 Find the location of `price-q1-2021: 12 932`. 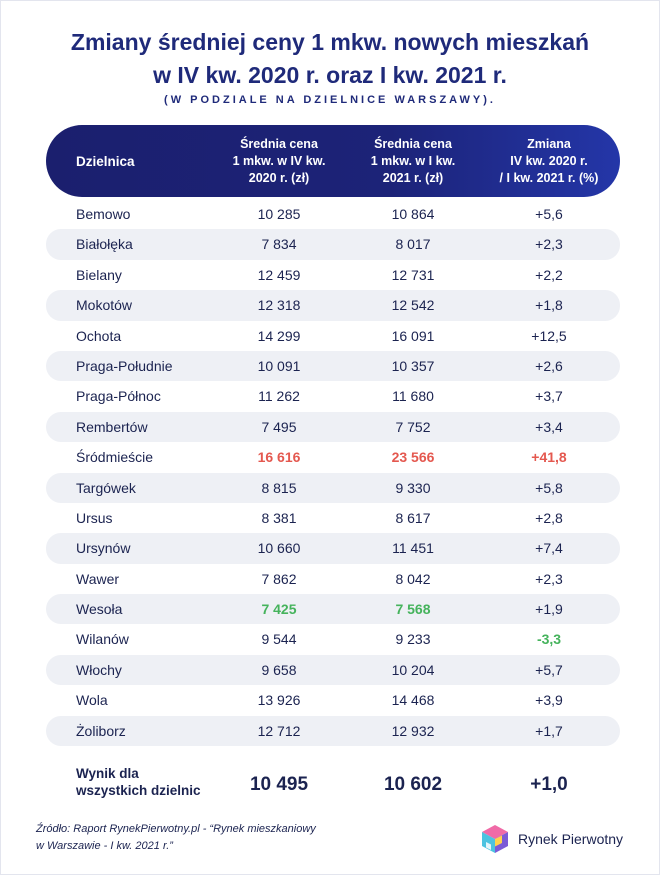

price-q1-2021: 12 932 is located at coordinates (413, 730).